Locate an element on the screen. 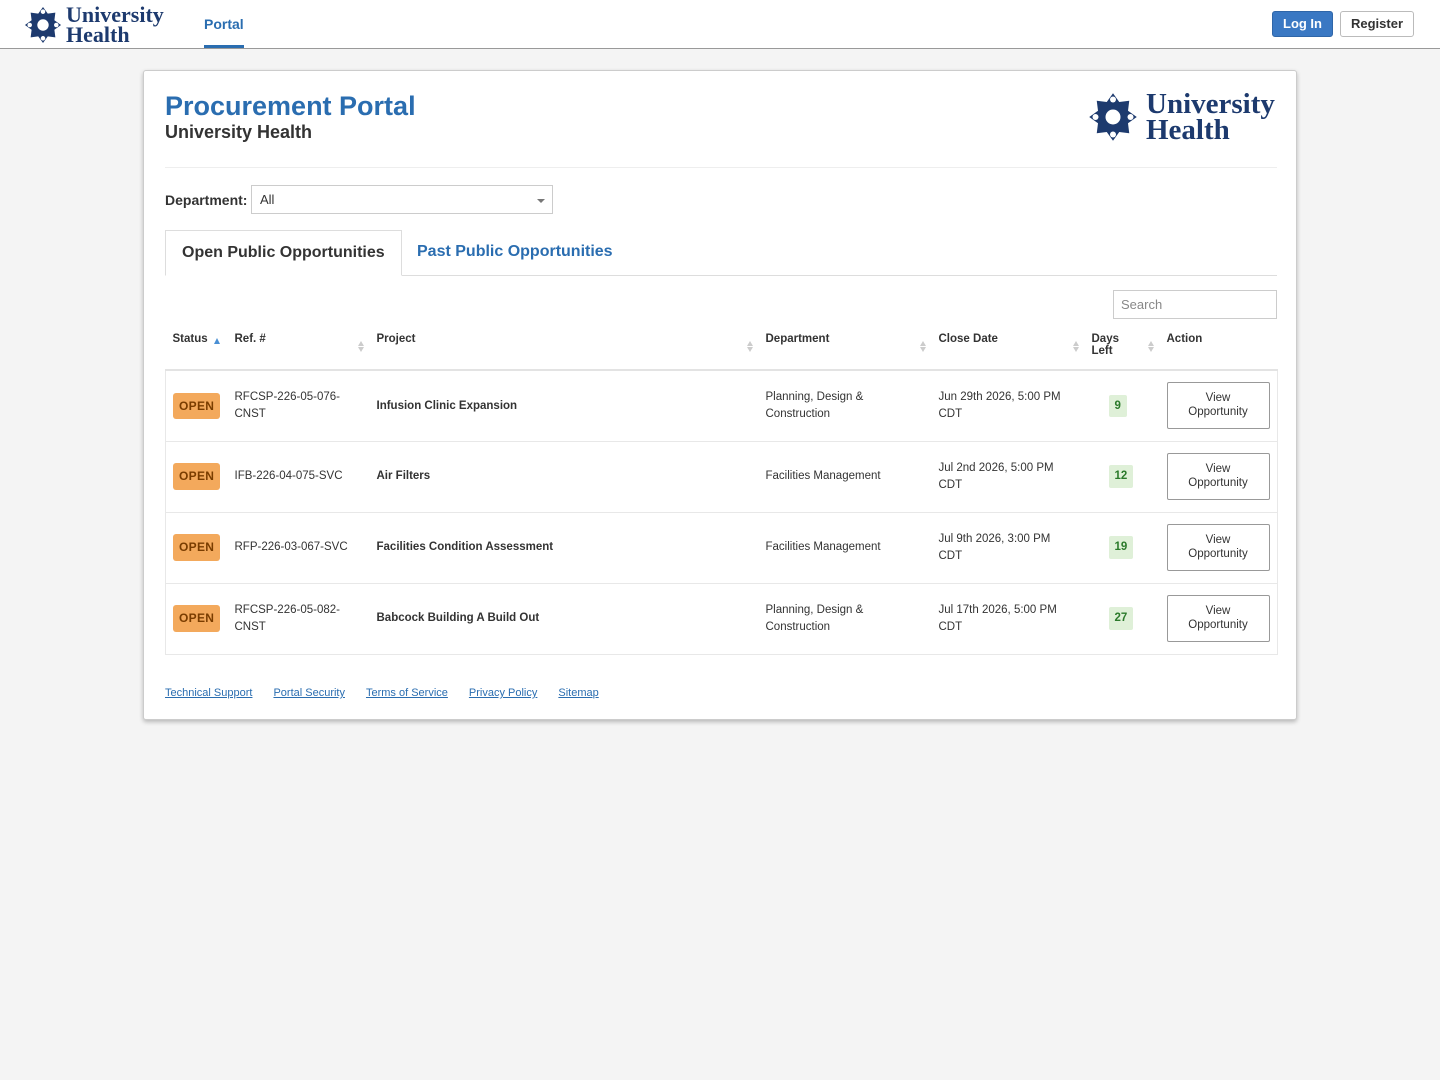 This screenshot has height=1080, width=1440. column-header: Days Left is located at coordinates (1122, 348).